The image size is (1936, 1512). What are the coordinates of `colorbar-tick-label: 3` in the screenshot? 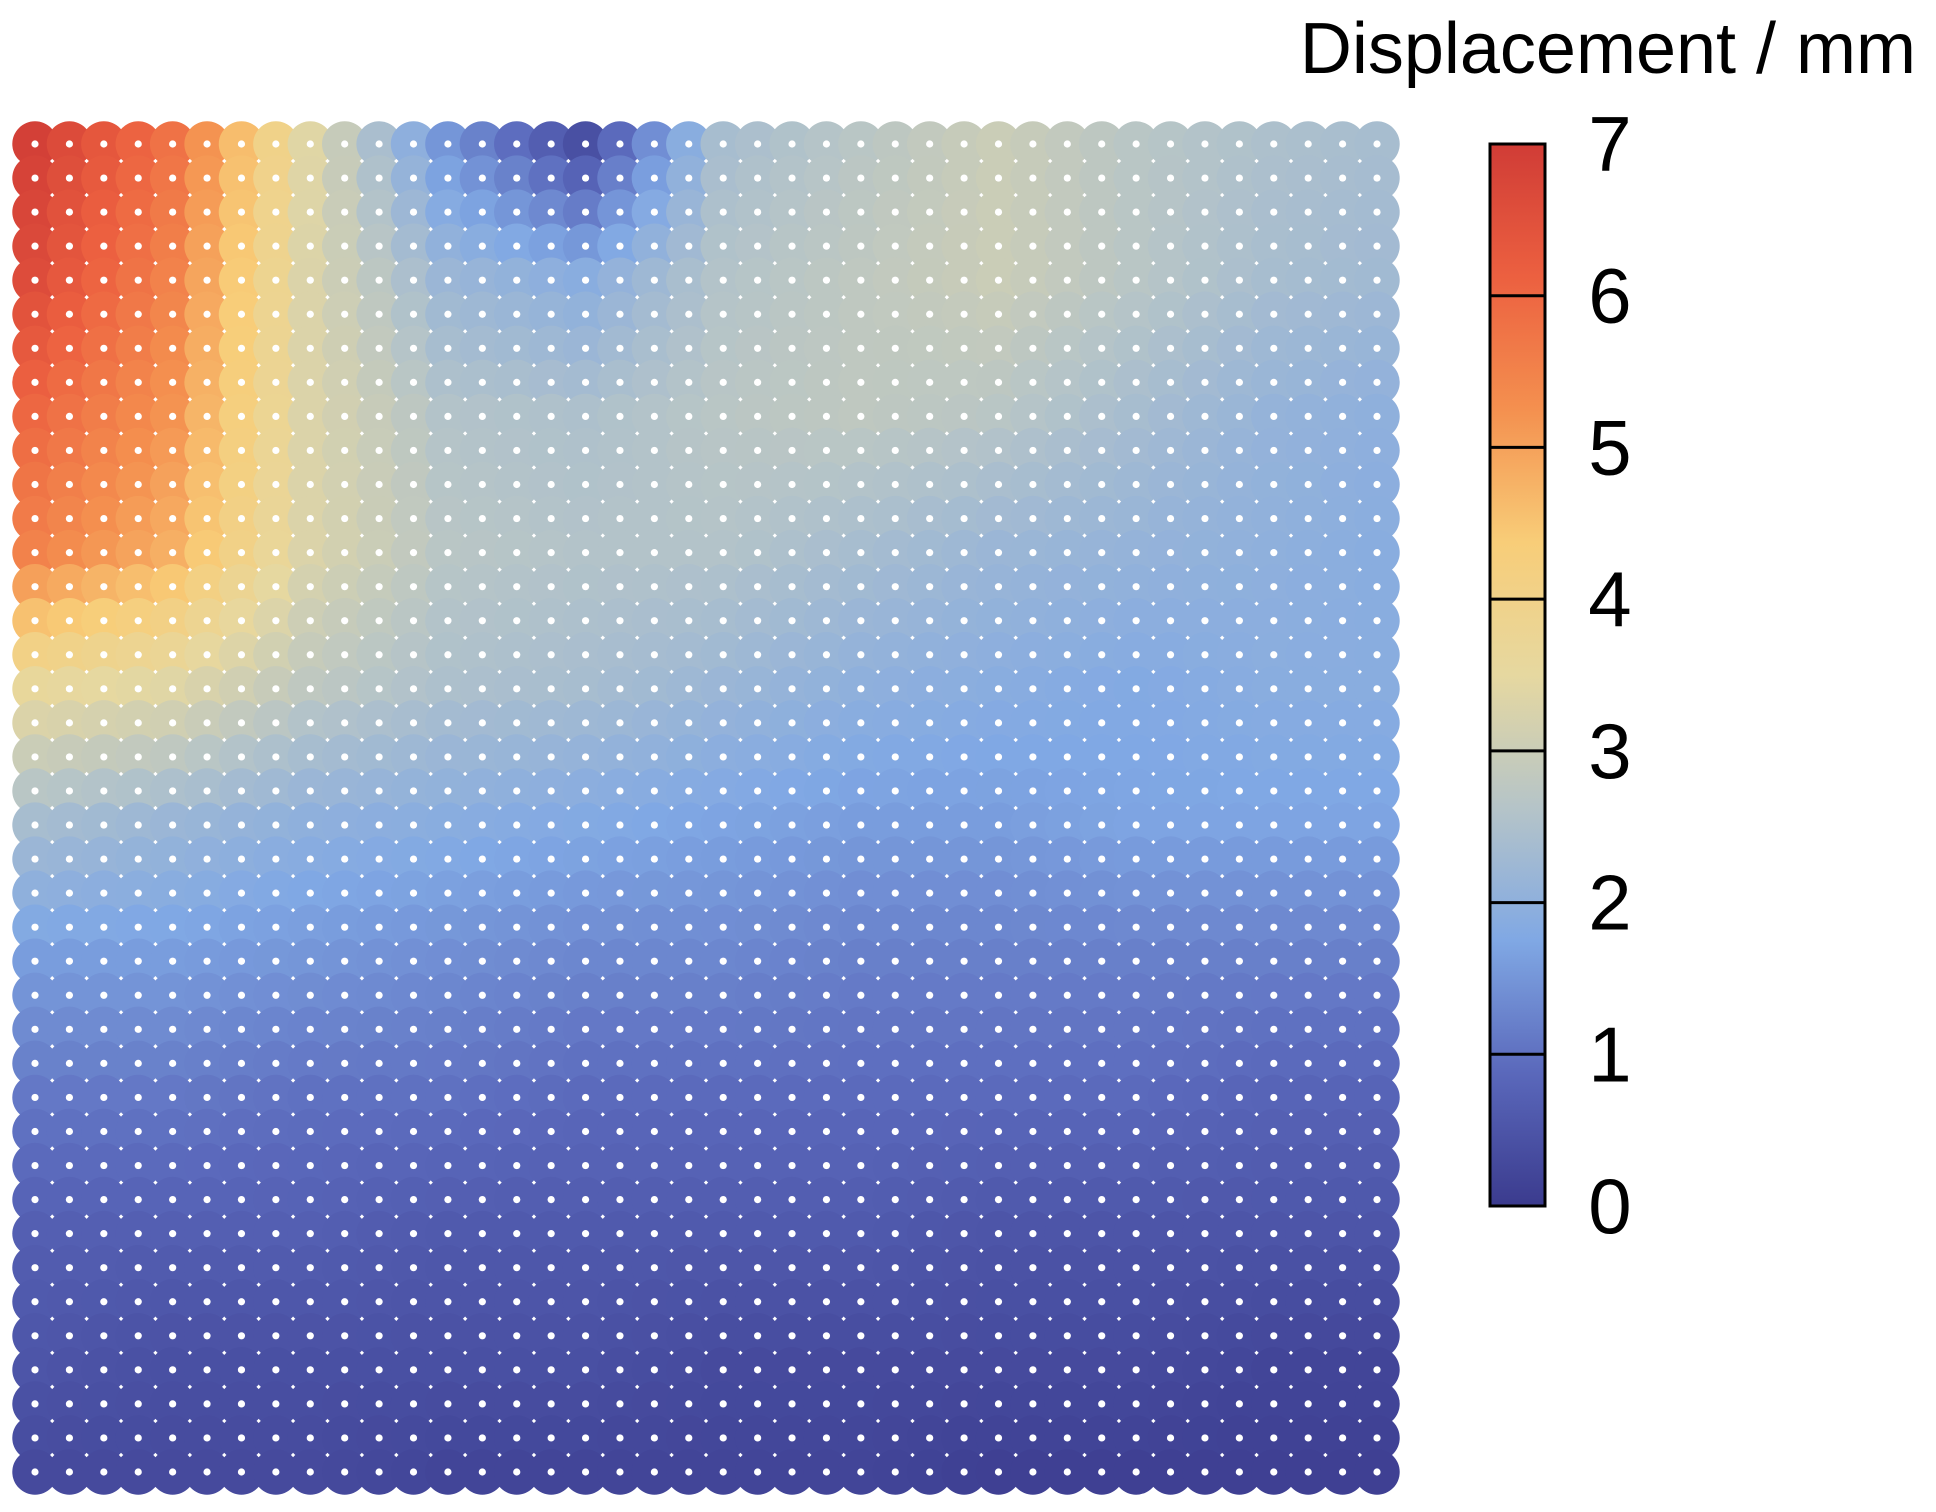 It's located at (1609, 751).